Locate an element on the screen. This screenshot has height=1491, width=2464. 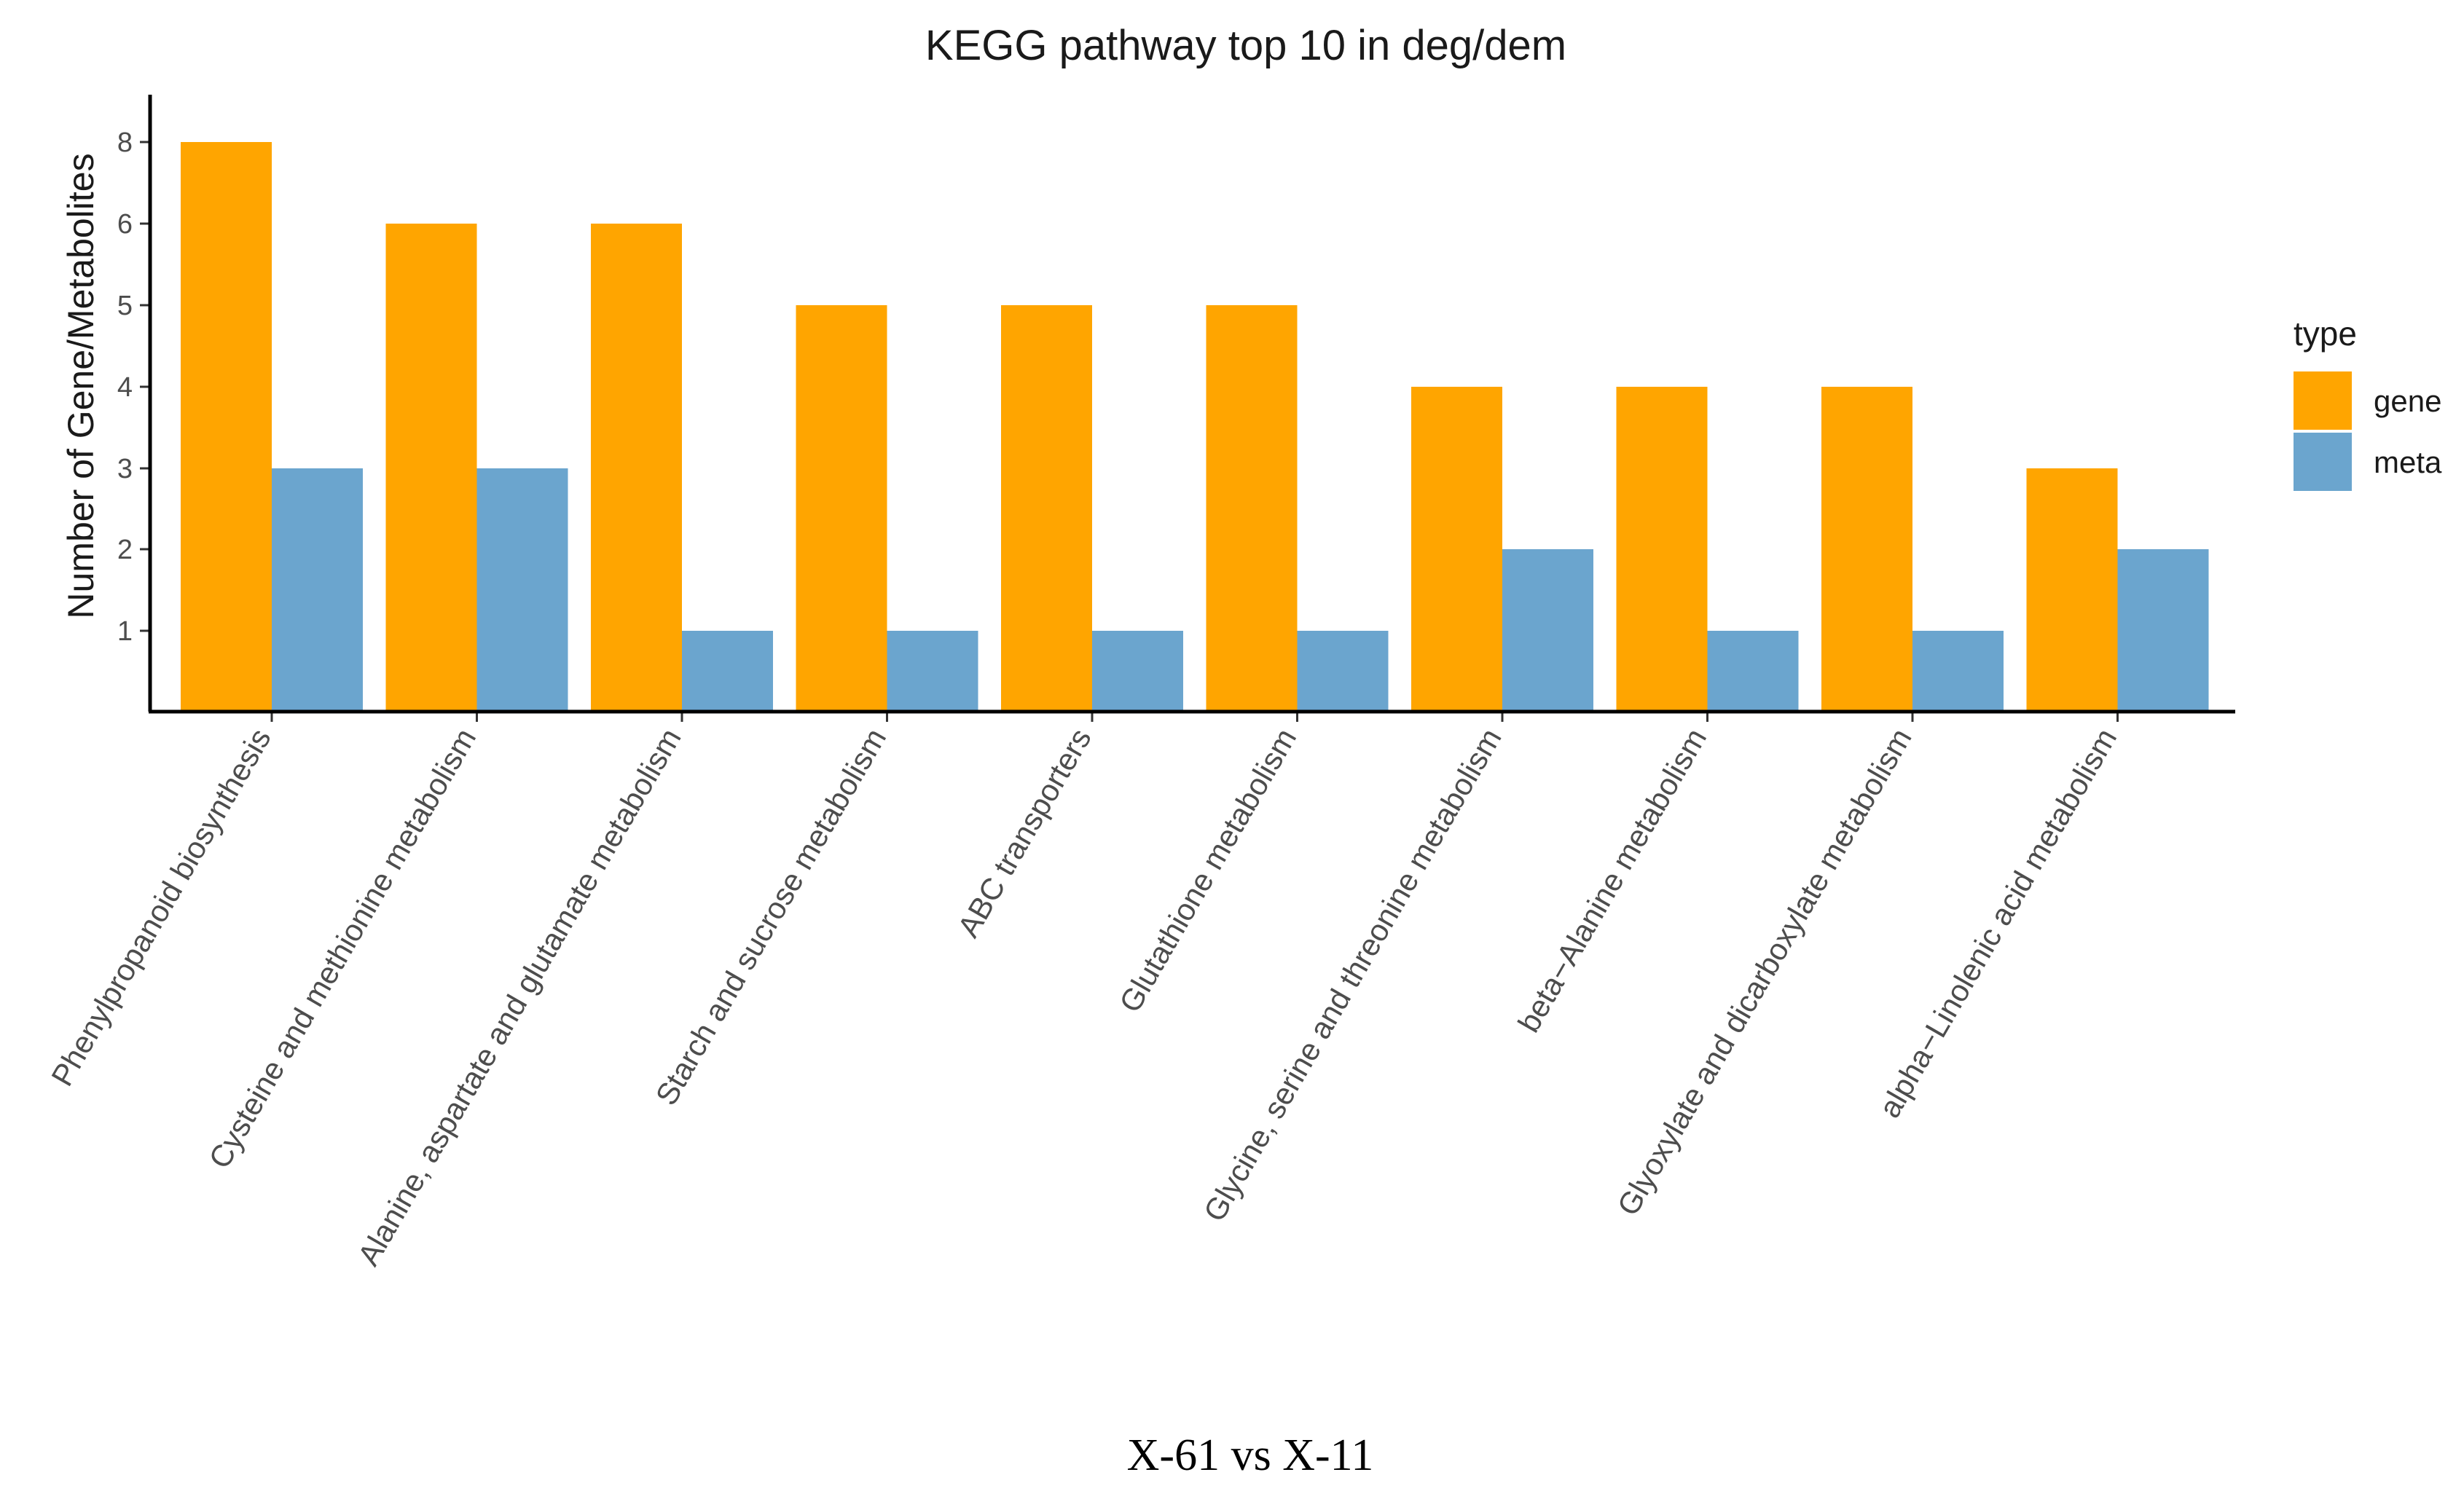
chart-title: KEGG pathway top 10 in deg/dem is located at coordinates (1246, 45).